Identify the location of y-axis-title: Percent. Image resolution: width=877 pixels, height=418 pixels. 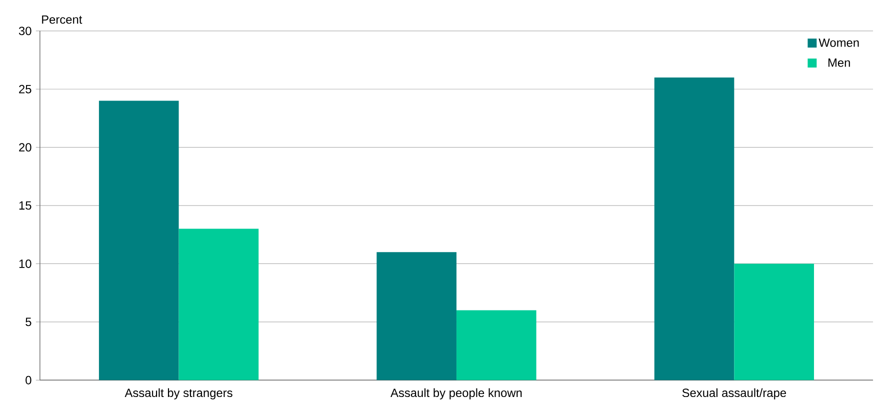
(62, 19).